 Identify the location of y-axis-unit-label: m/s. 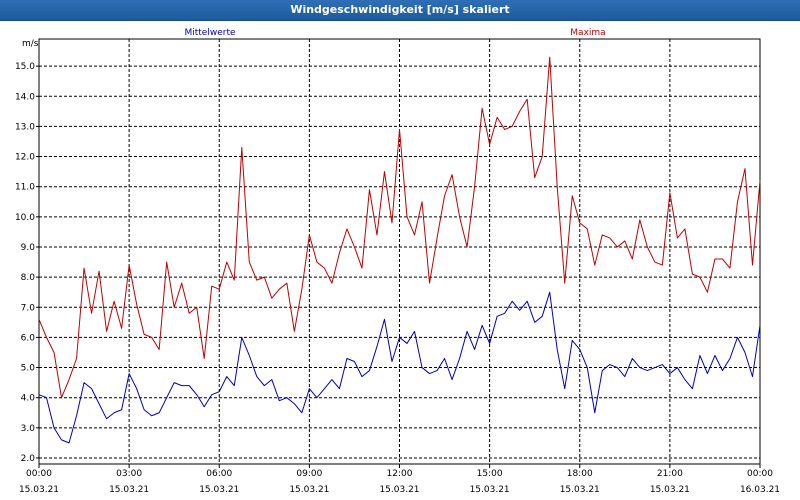
(30, 44).